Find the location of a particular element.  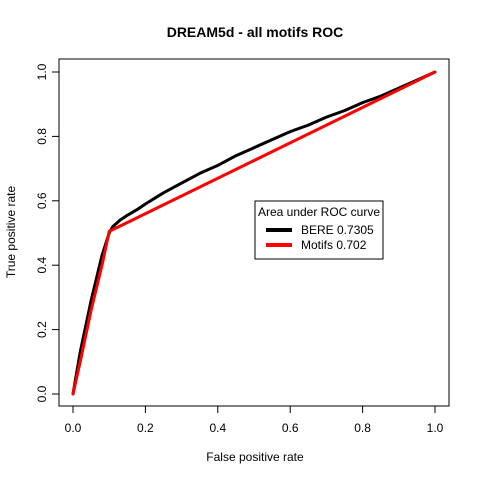

y-tick-label: 0.0 is located at coordinates (42, 393).